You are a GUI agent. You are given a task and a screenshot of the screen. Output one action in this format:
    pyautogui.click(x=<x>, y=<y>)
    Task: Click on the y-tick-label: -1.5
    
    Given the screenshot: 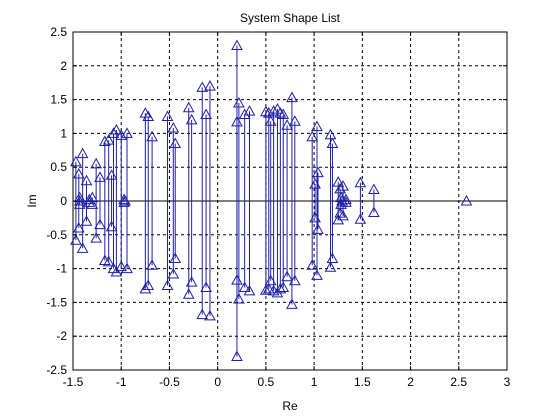 What is the action you would take?
    pyautogui.click(x=56, y=302)
    